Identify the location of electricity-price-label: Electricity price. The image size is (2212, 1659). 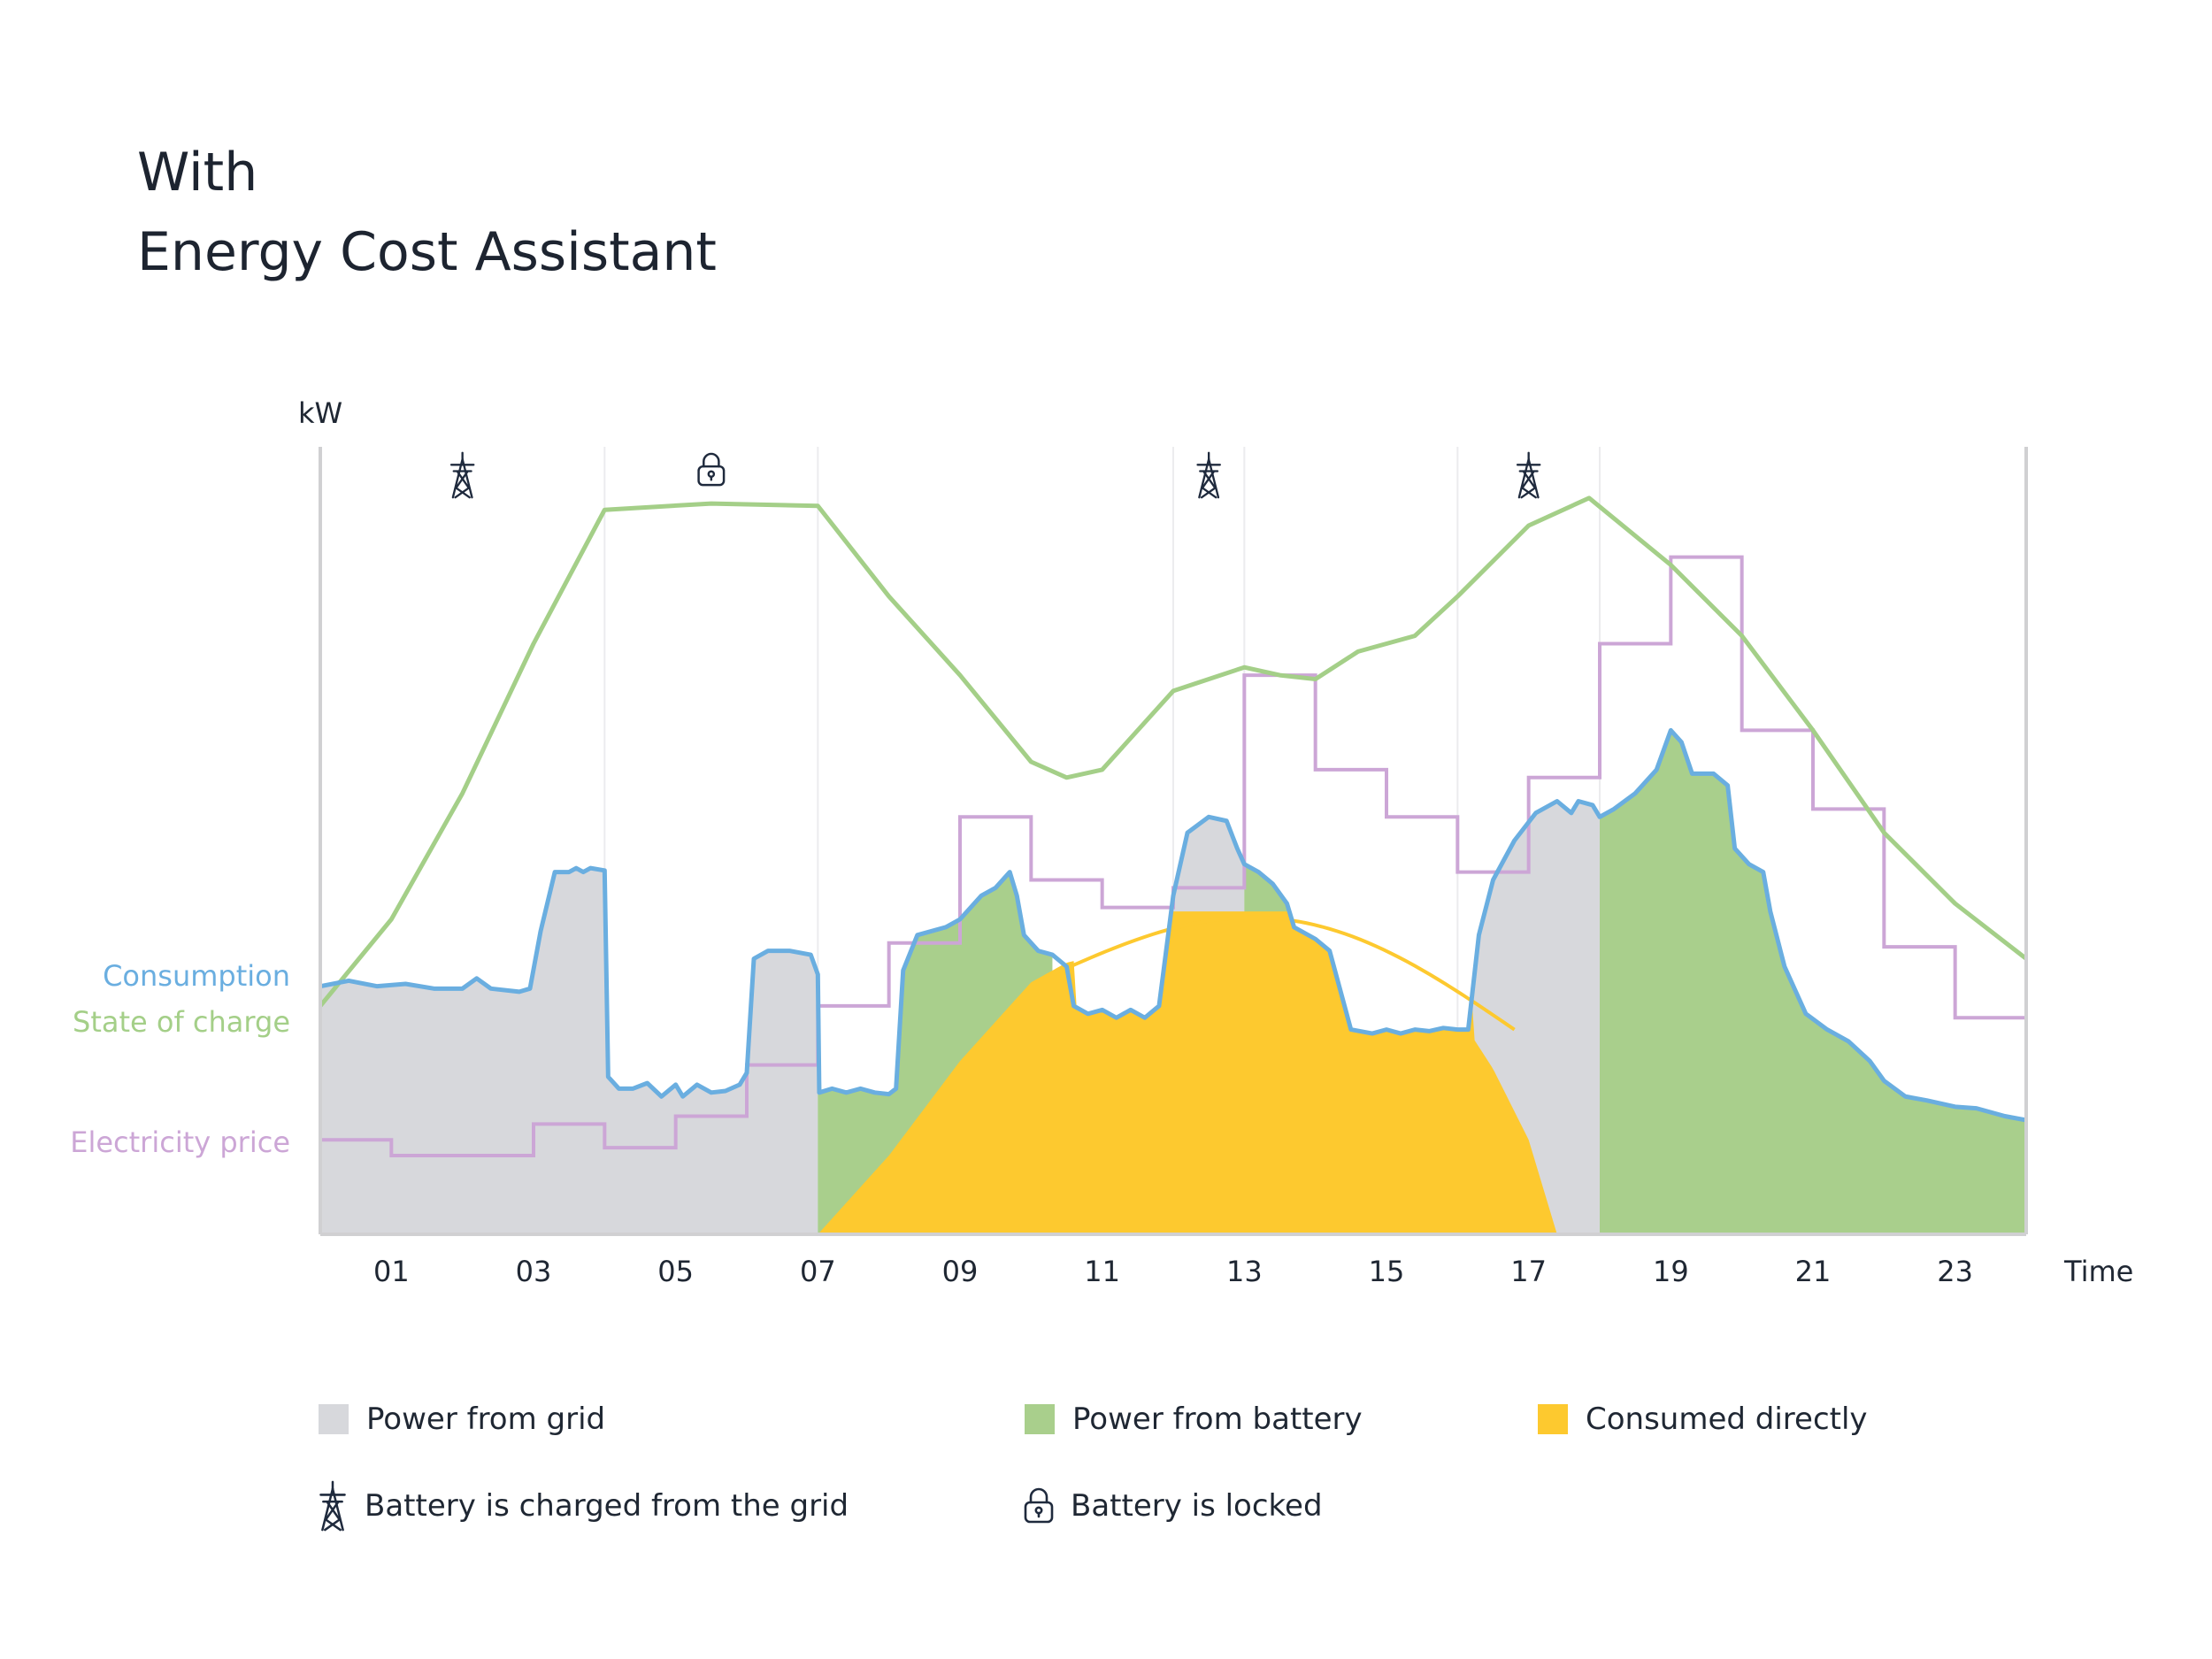
(180, 1142).